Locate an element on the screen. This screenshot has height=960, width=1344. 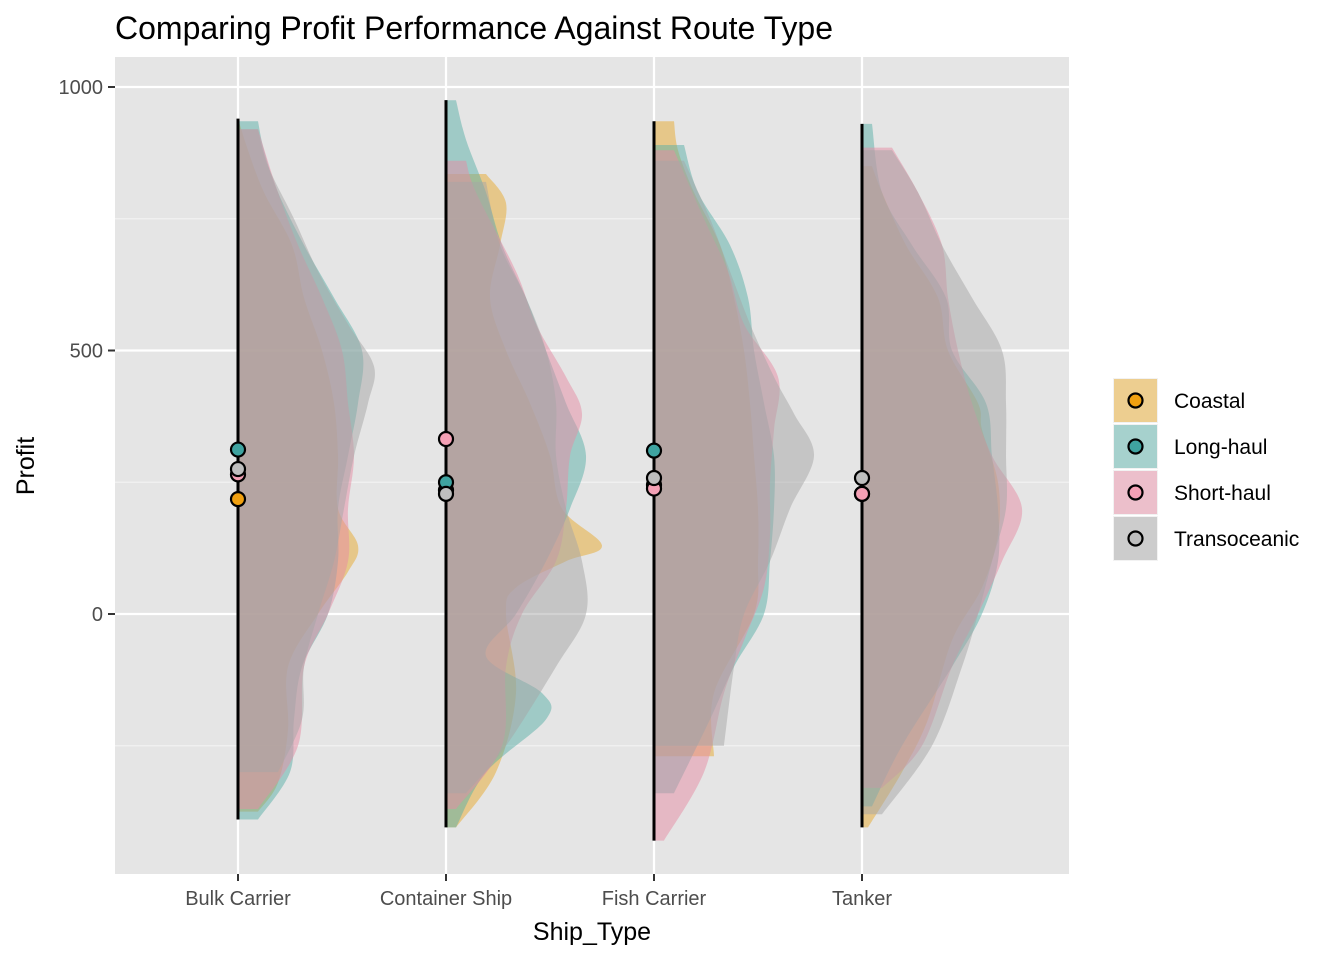
x-axis-title: Ship_Type is located at coordinates (592, 932).